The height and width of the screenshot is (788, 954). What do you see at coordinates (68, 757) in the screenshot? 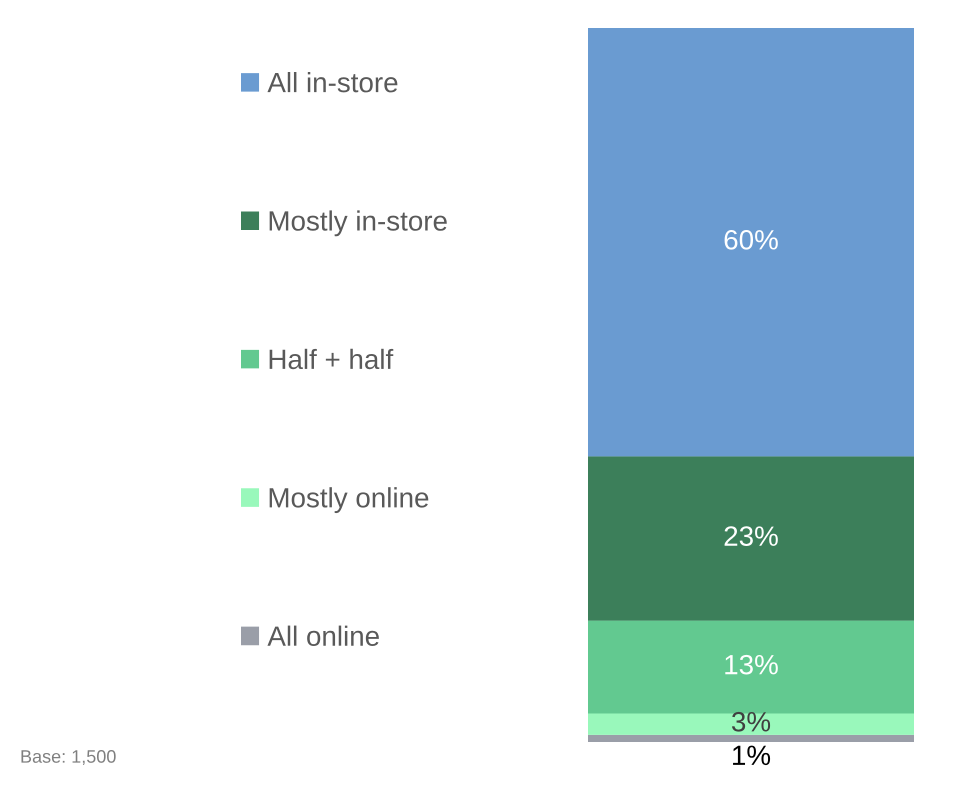
I see `text: Base: 1,500` at bounding box center [68, 757].